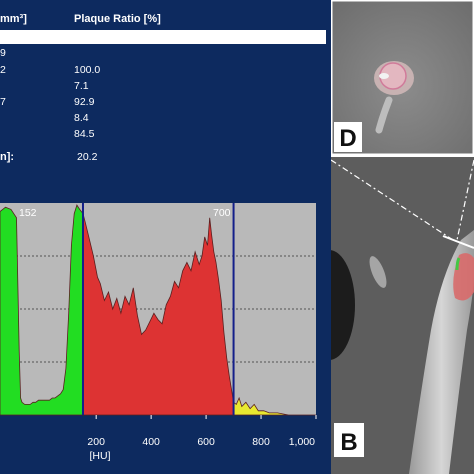 The height and width of the screenshot is (474, 474). I want to click on panel-d: D, so click(402, 78).